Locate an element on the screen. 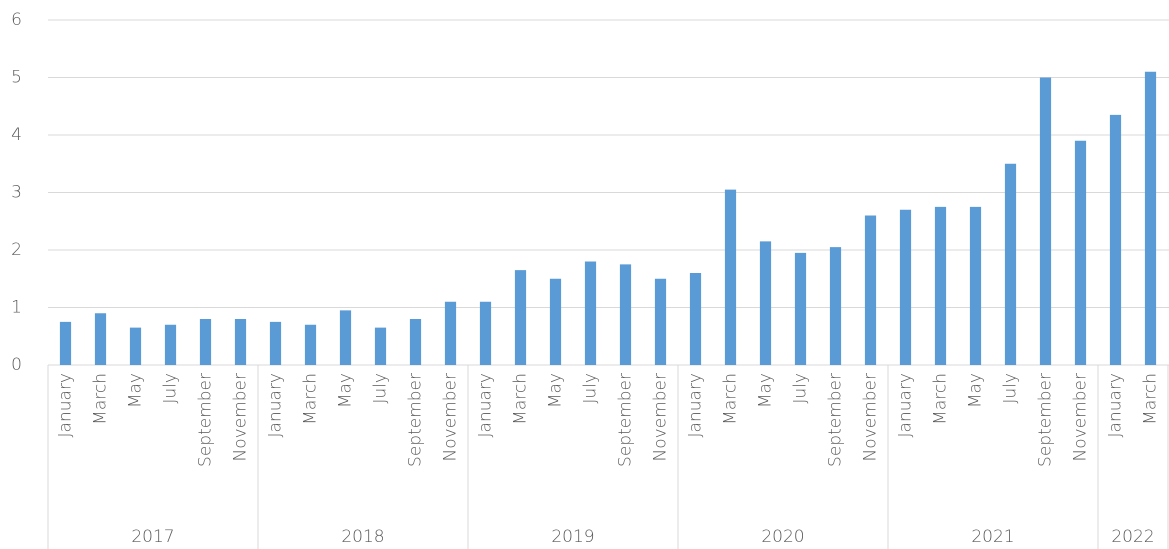 This screenshot has width=1169, height=549. group-label: 2018 is located at coordinates (362, 537).